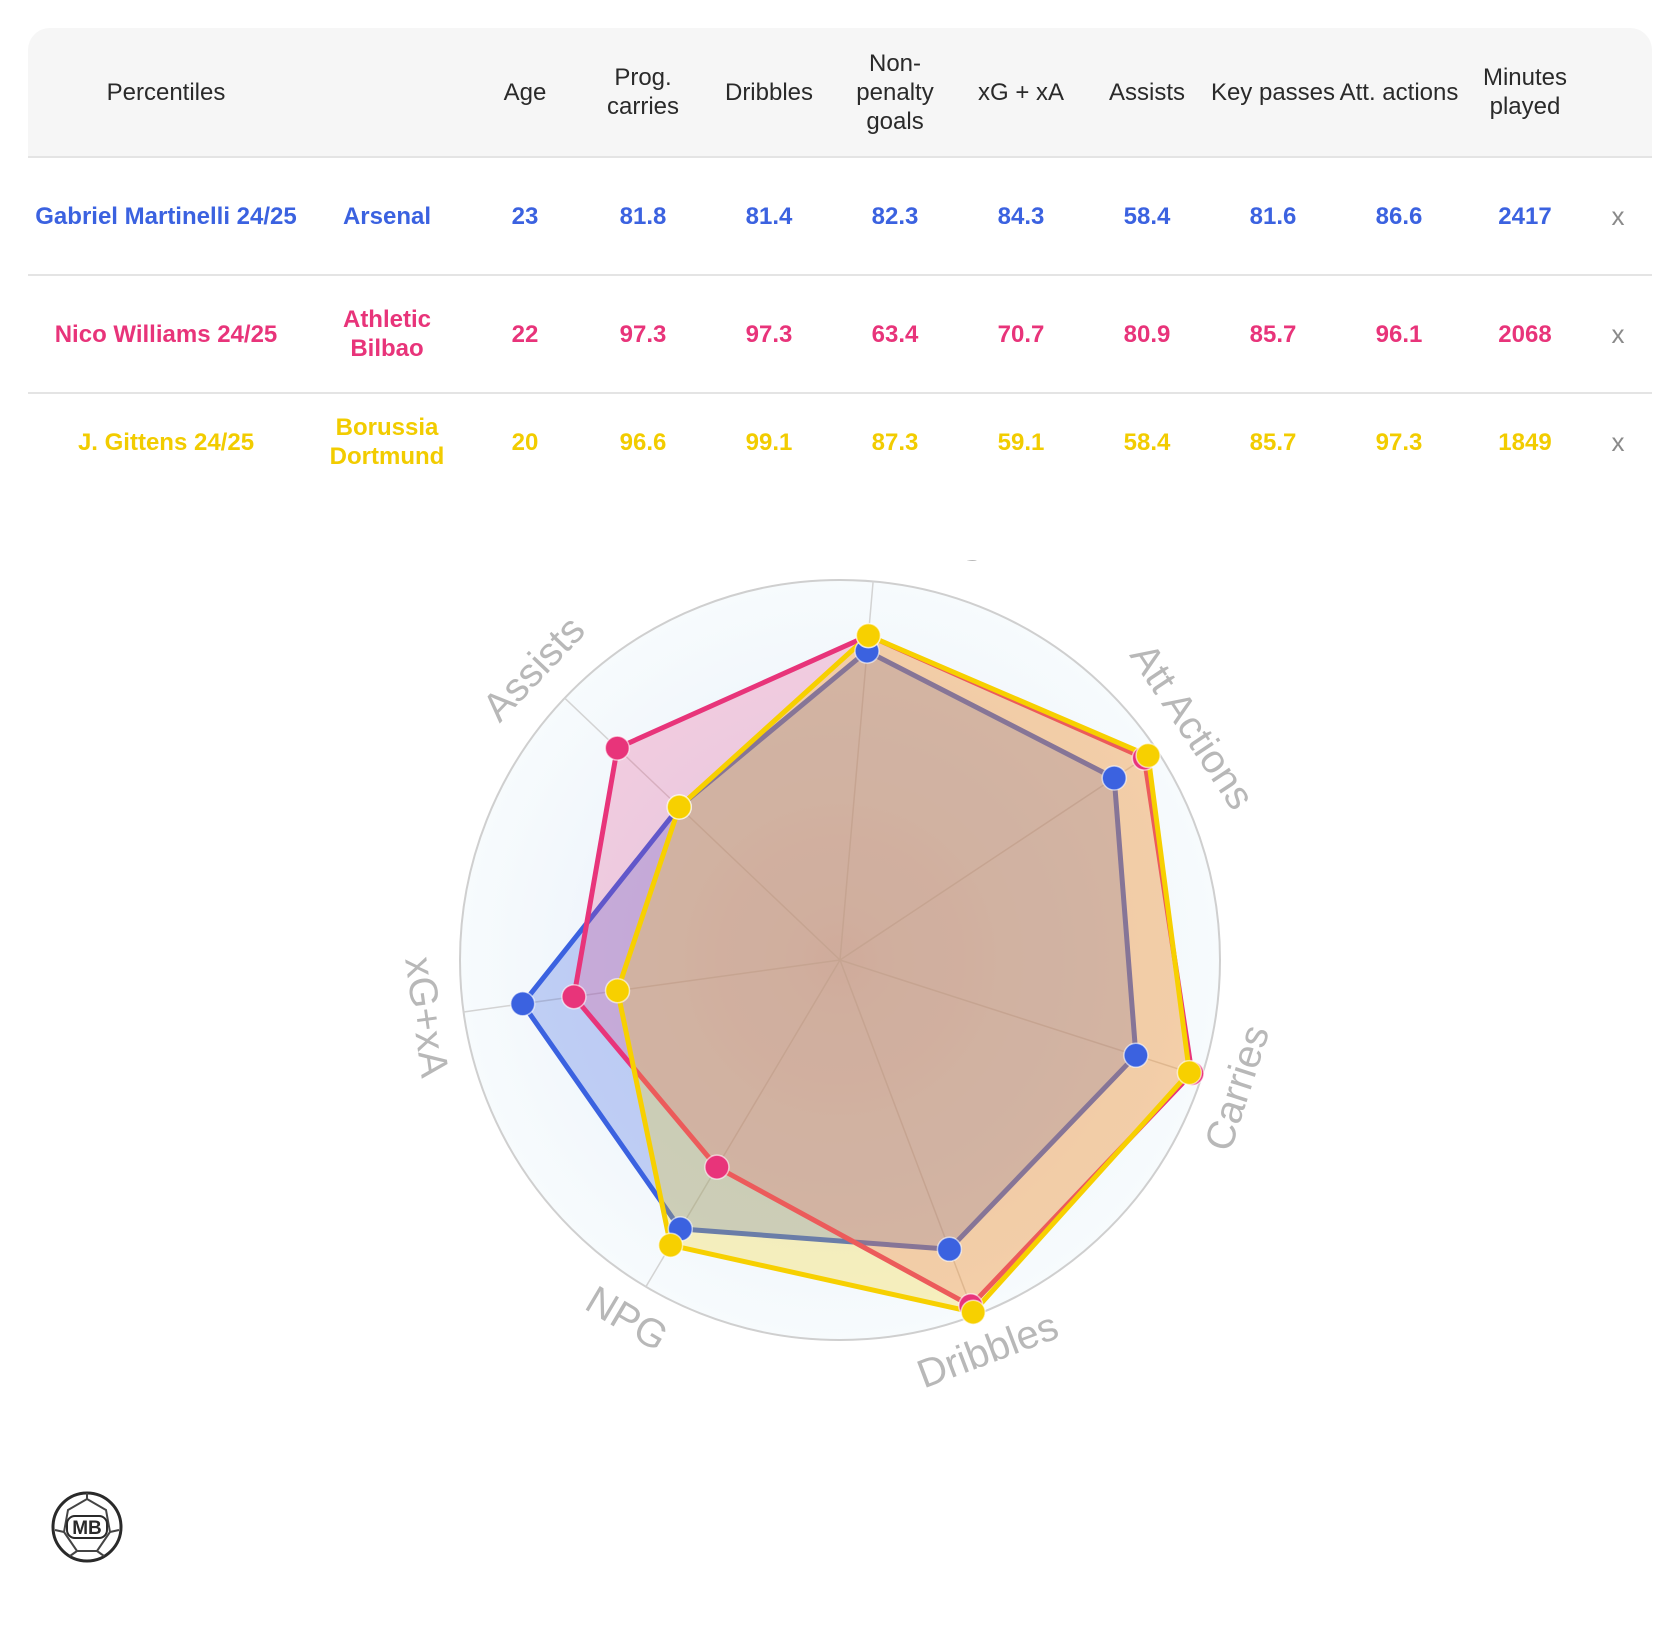 The image size is (1680, 1632). I want to click on header-att-actions: Att. actions, so click(1399, 92).